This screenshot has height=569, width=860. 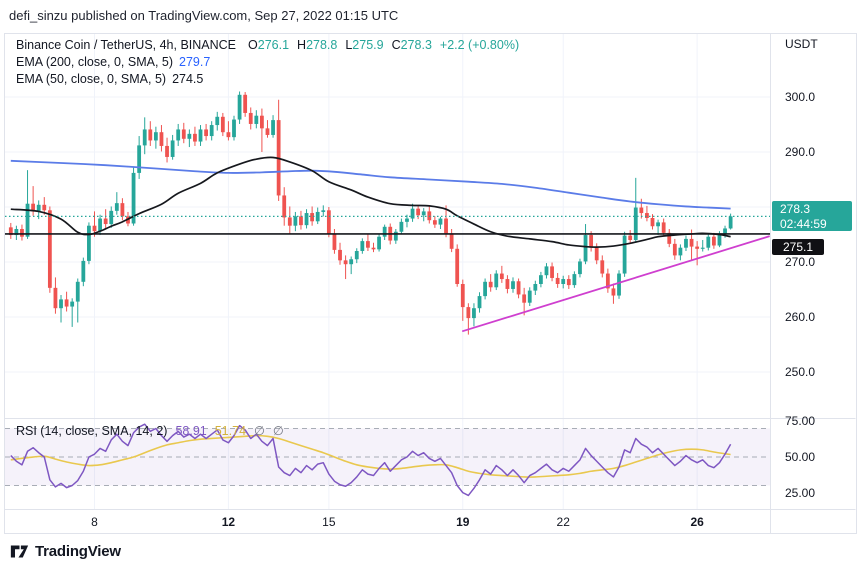 What do you see at coordinates (697, 522) in the screenshot?
I see `time-axis-label: 26` at bounding box center [697, 522].